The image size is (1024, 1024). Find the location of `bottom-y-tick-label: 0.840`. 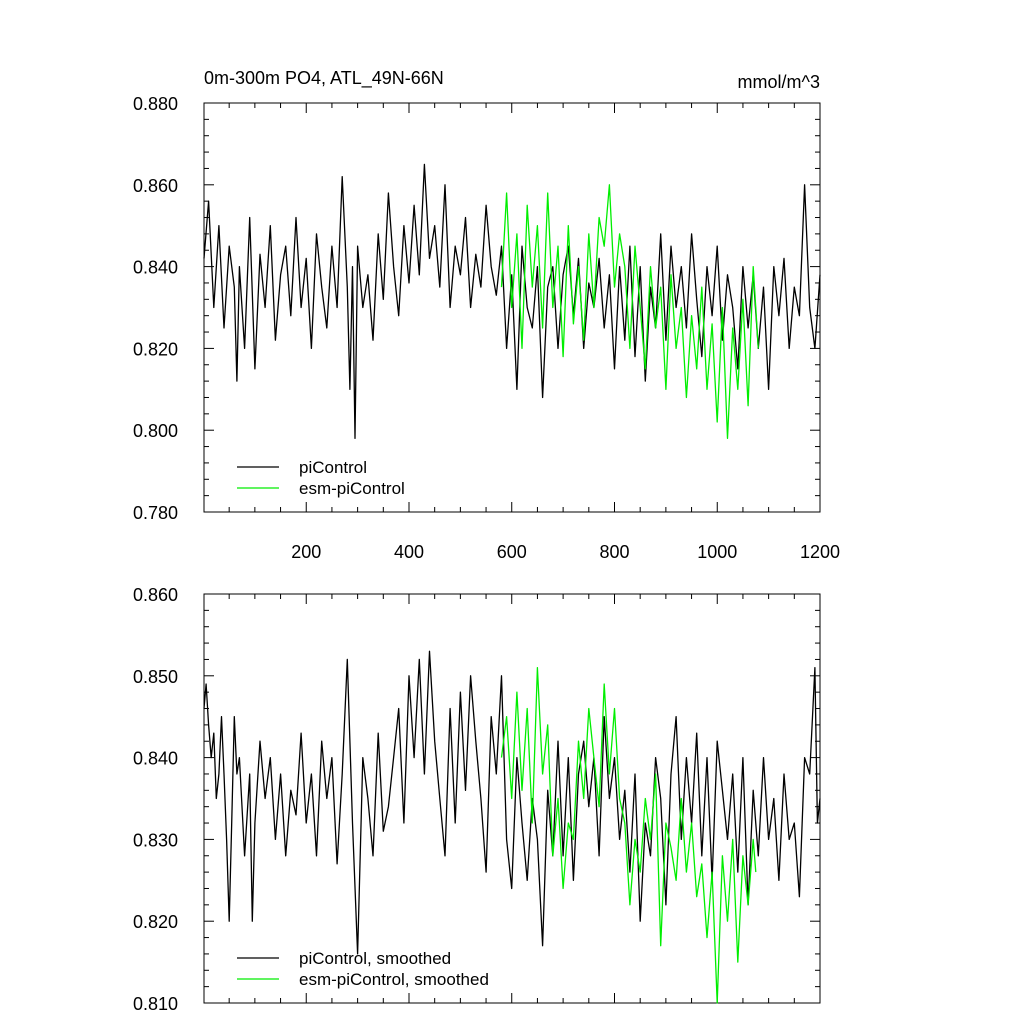

bottom-y-tick-label: 0.840 is located at coordinates (155, 759).